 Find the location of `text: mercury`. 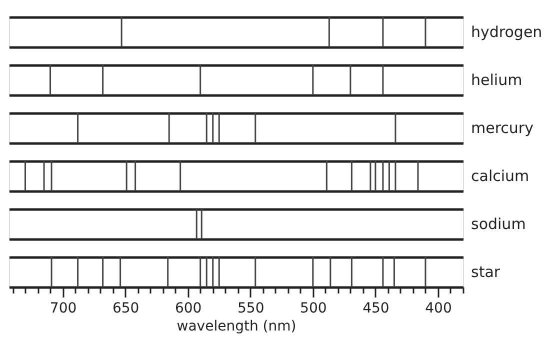

text: mercury is located at coordinates (502, 128).